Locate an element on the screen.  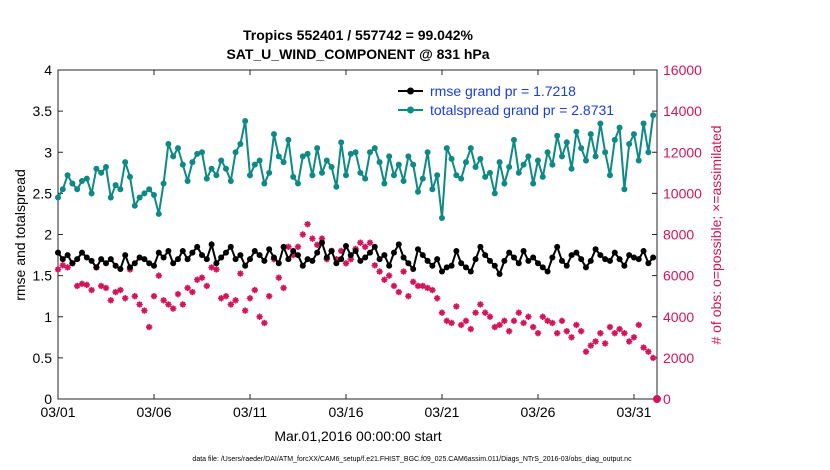
legend-spread-marker is located at coordinates (410, 110).